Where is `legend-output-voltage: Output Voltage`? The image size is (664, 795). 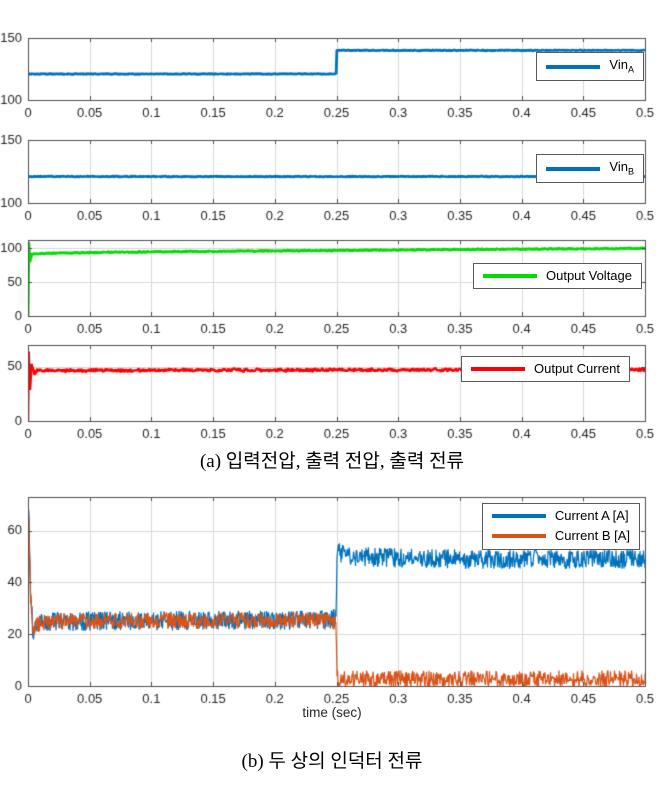
legend-output-voltage: Output Voltage is located at coordinates (557, 276).